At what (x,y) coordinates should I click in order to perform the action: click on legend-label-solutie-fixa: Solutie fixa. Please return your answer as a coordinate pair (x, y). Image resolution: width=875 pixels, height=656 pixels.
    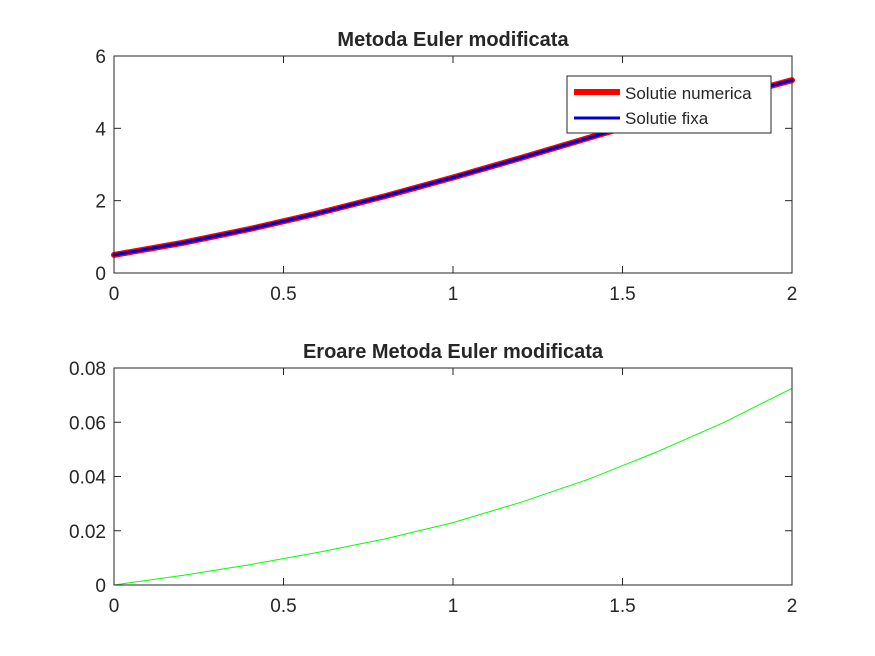
    Looking at the image, I should click on (667, 118).